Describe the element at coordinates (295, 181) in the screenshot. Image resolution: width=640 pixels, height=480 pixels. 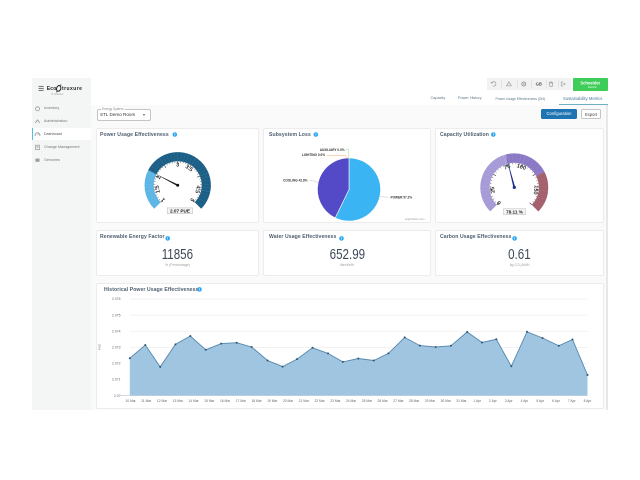
I see `svg-text: COOLING 42.8%` at that location.